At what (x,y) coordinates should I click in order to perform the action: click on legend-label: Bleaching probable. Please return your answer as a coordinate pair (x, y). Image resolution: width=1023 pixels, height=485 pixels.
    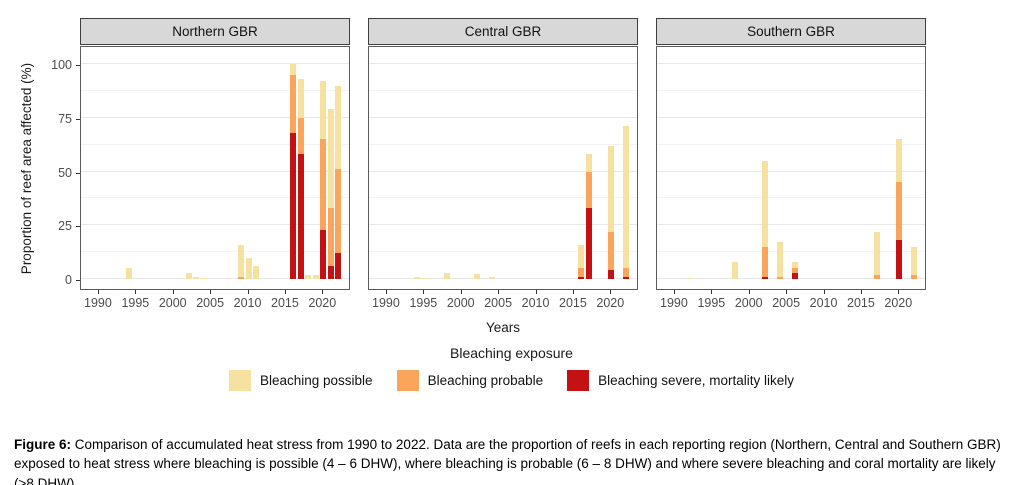
    Looking at the image, I should click on (485, 380).